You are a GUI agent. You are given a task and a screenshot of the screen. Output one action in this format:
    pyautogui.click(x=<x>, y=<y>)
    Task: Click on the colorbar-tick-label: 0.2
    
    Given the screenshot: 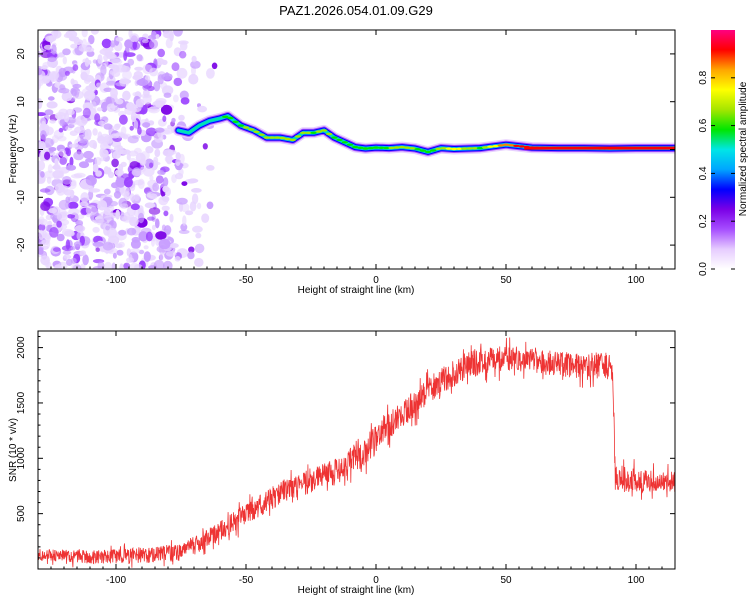 What is the action you would take?
    pyautogui.click(x=703, y=221)
    